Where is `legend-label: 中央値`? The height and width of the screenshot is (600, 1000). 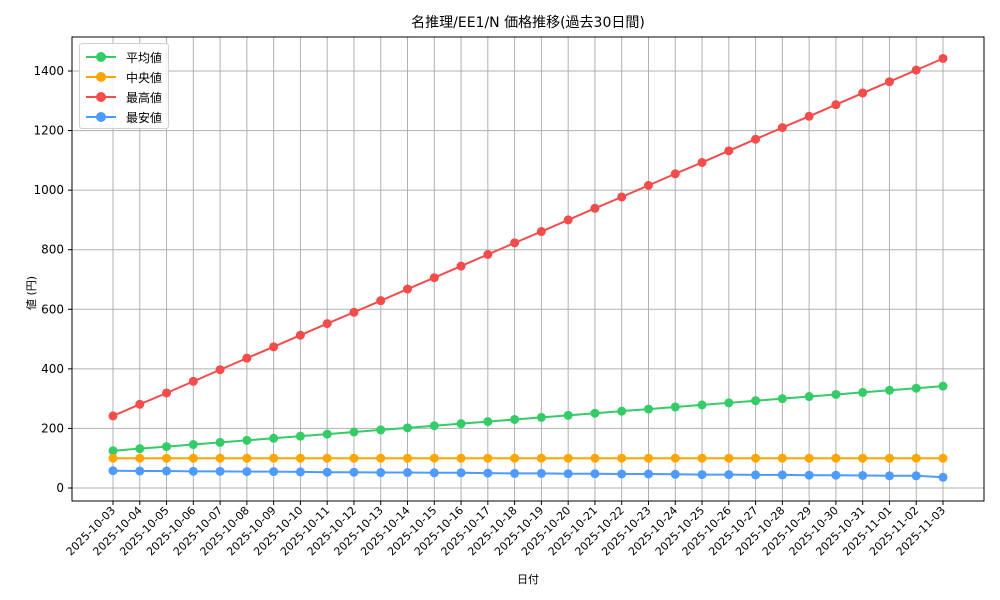 legend-label: 中央値 is located at coordinates (144, 77).